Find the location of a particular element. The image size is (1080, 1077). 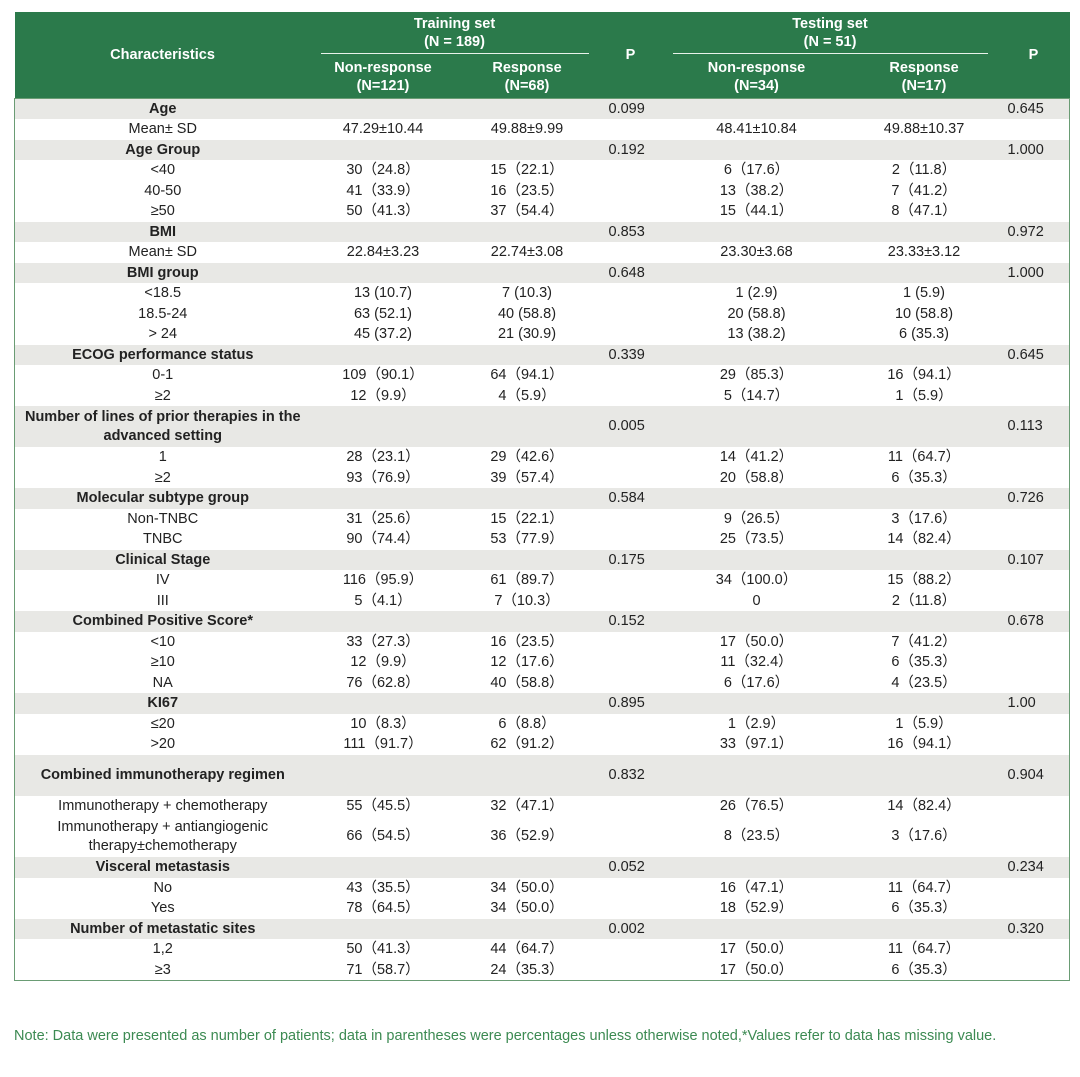

row-label: BMI group is located at coordinates (162, 272).